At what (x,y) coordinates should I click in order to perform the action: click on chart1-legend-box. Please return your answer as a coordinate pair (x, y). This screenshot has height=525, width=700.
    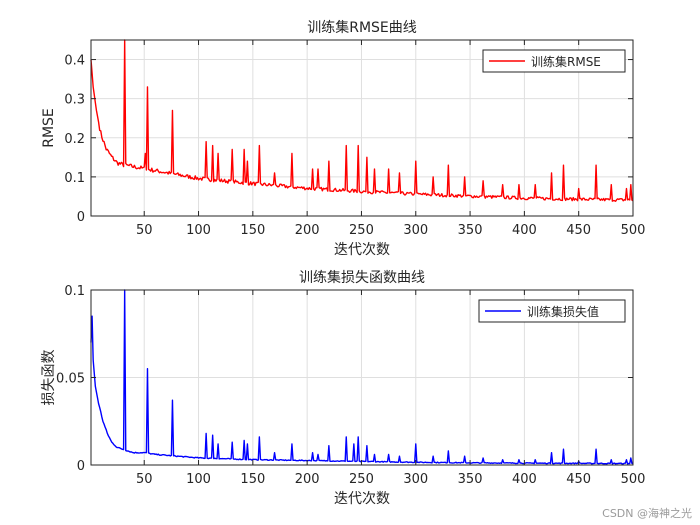
    Looking at the image, I should click on (554, 61).